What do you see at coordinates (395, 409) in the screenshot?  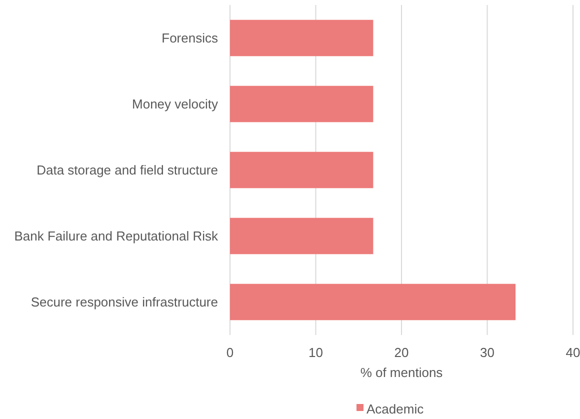 I see `legend-label: Academic` at bounding box center [395, 409].